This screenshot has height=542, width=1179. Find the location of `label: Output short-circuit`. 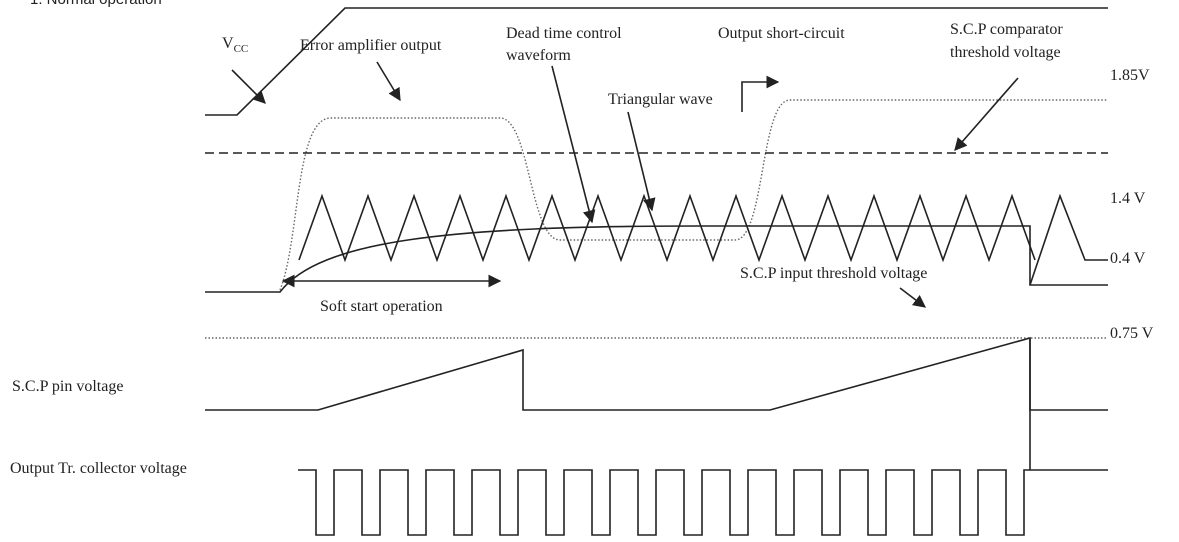

label: Output short-circuit is located at coordinates (781, 33).